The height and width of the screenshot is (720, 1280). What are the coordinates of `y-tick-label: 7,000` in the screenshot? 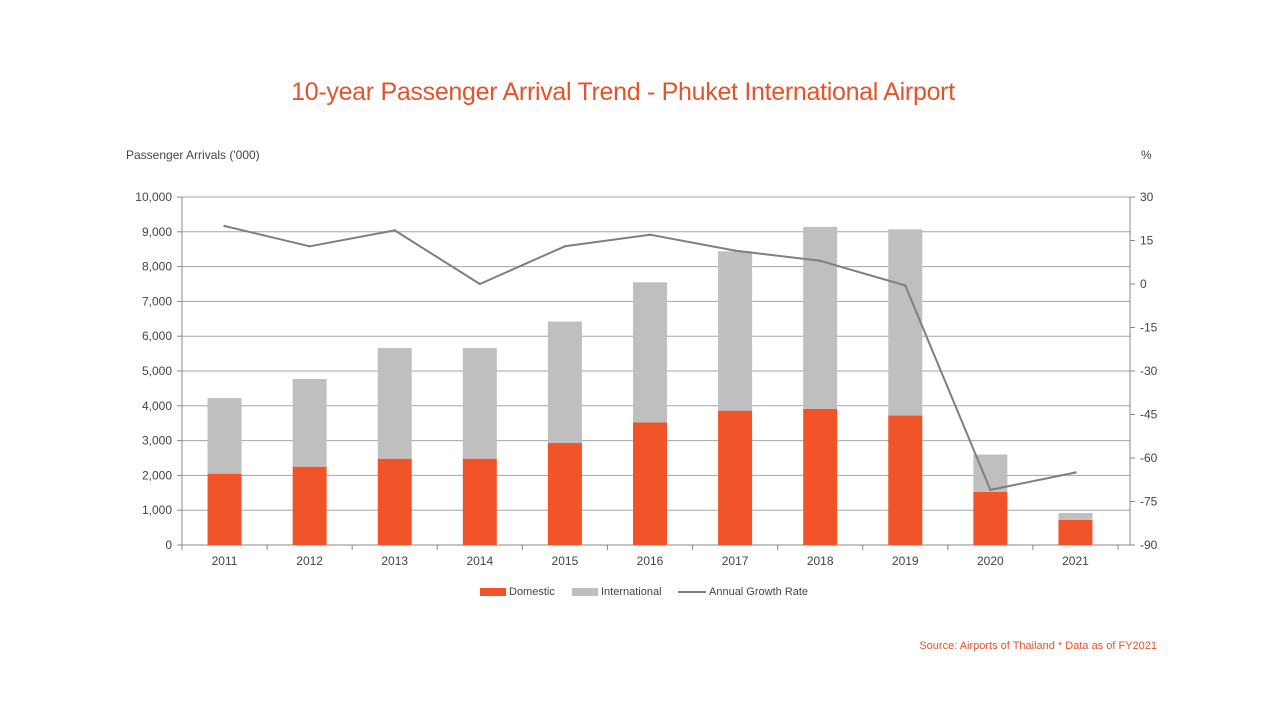 It's located at (157, 301).